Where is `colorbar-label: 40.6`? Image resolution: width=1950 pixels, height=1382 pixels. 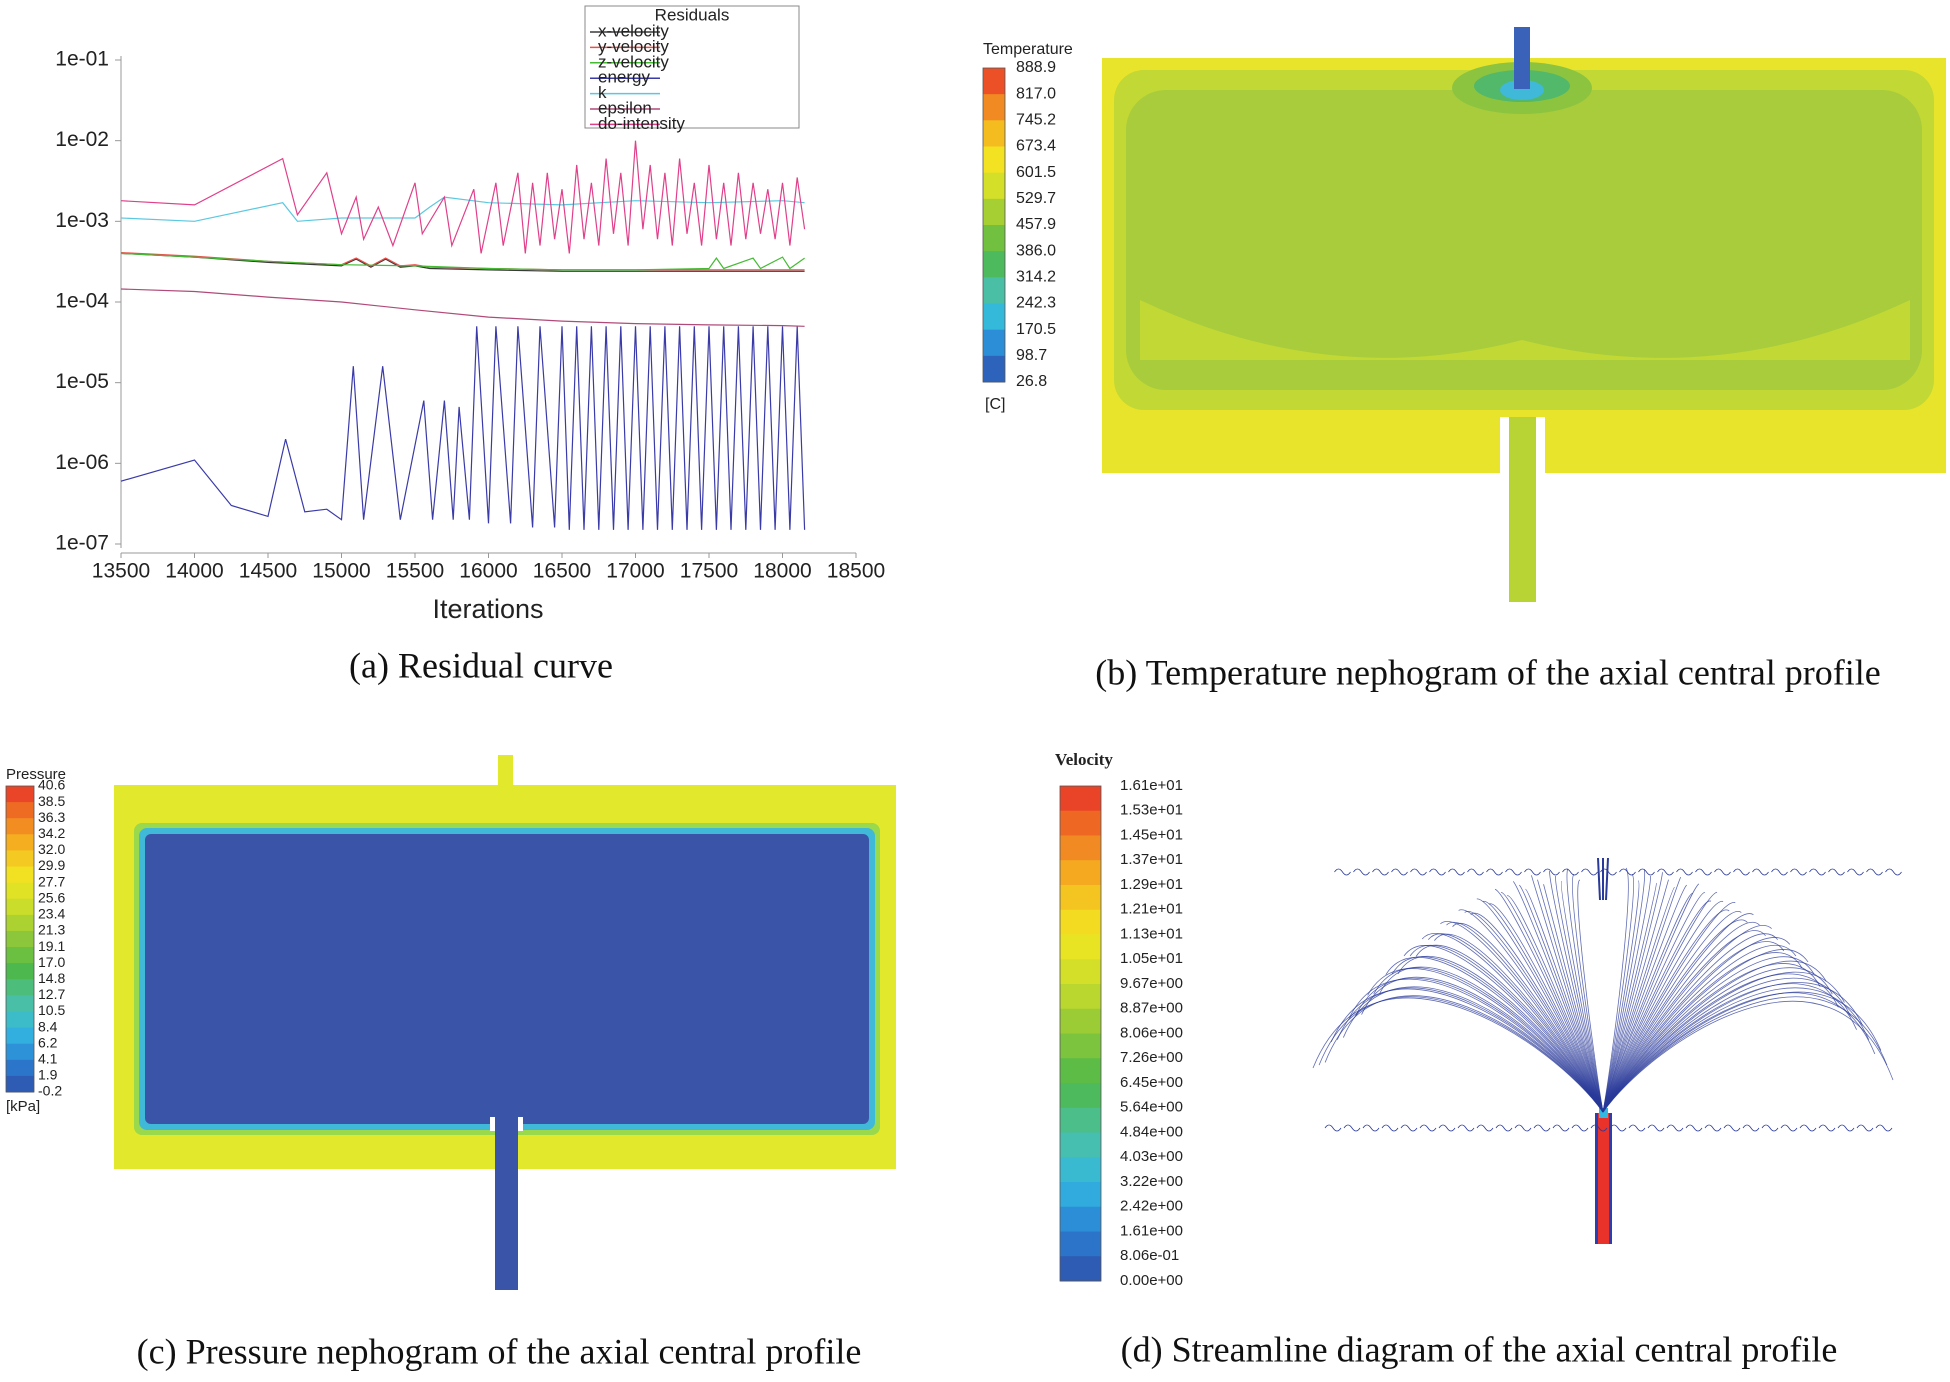 colorbar-label: 40.6 is located at coordinates (51, 785).